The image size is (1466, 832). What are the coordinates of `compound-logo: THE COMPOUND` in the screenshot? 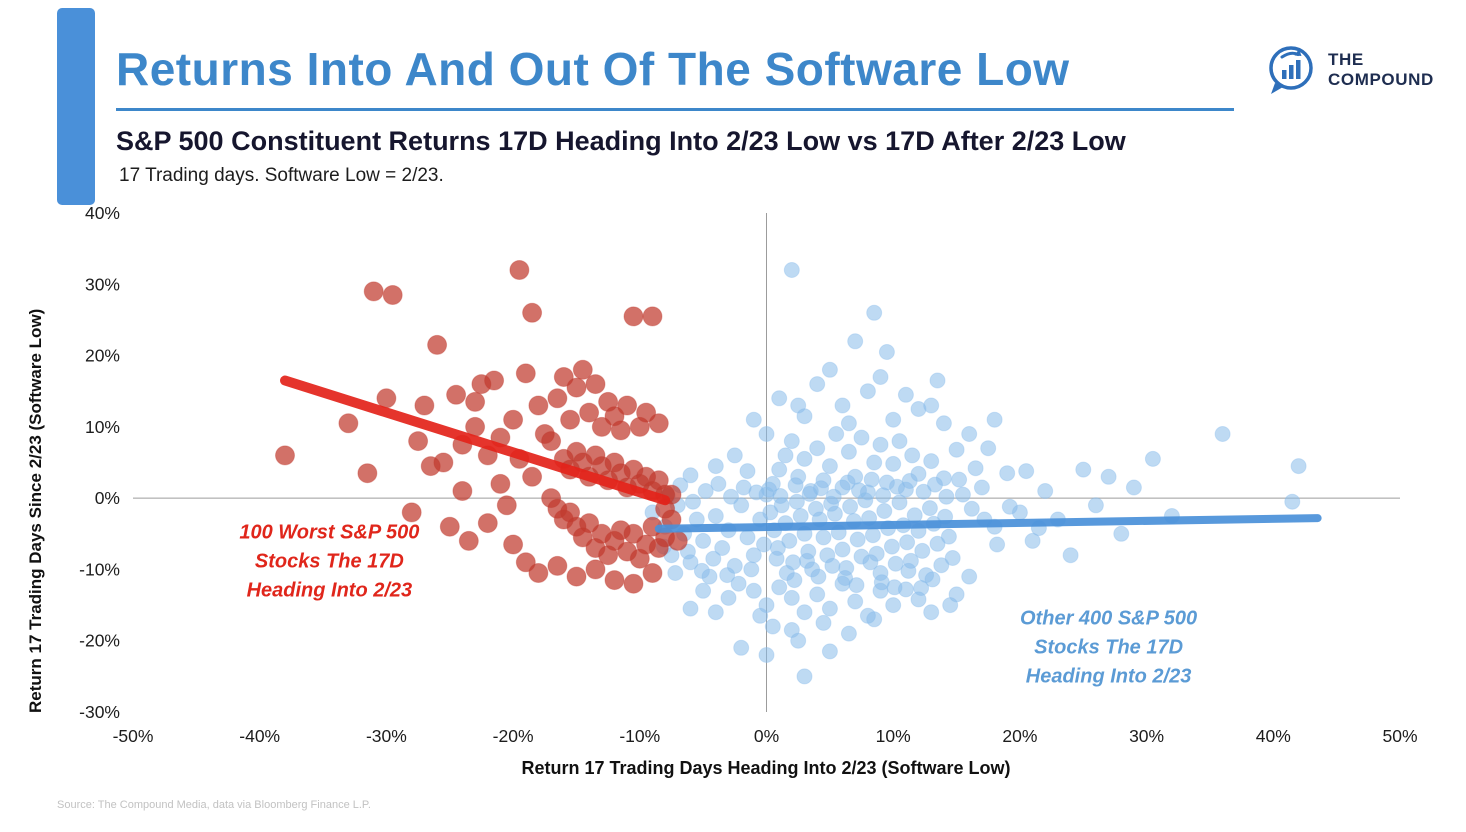 It's located at (1348, 70).